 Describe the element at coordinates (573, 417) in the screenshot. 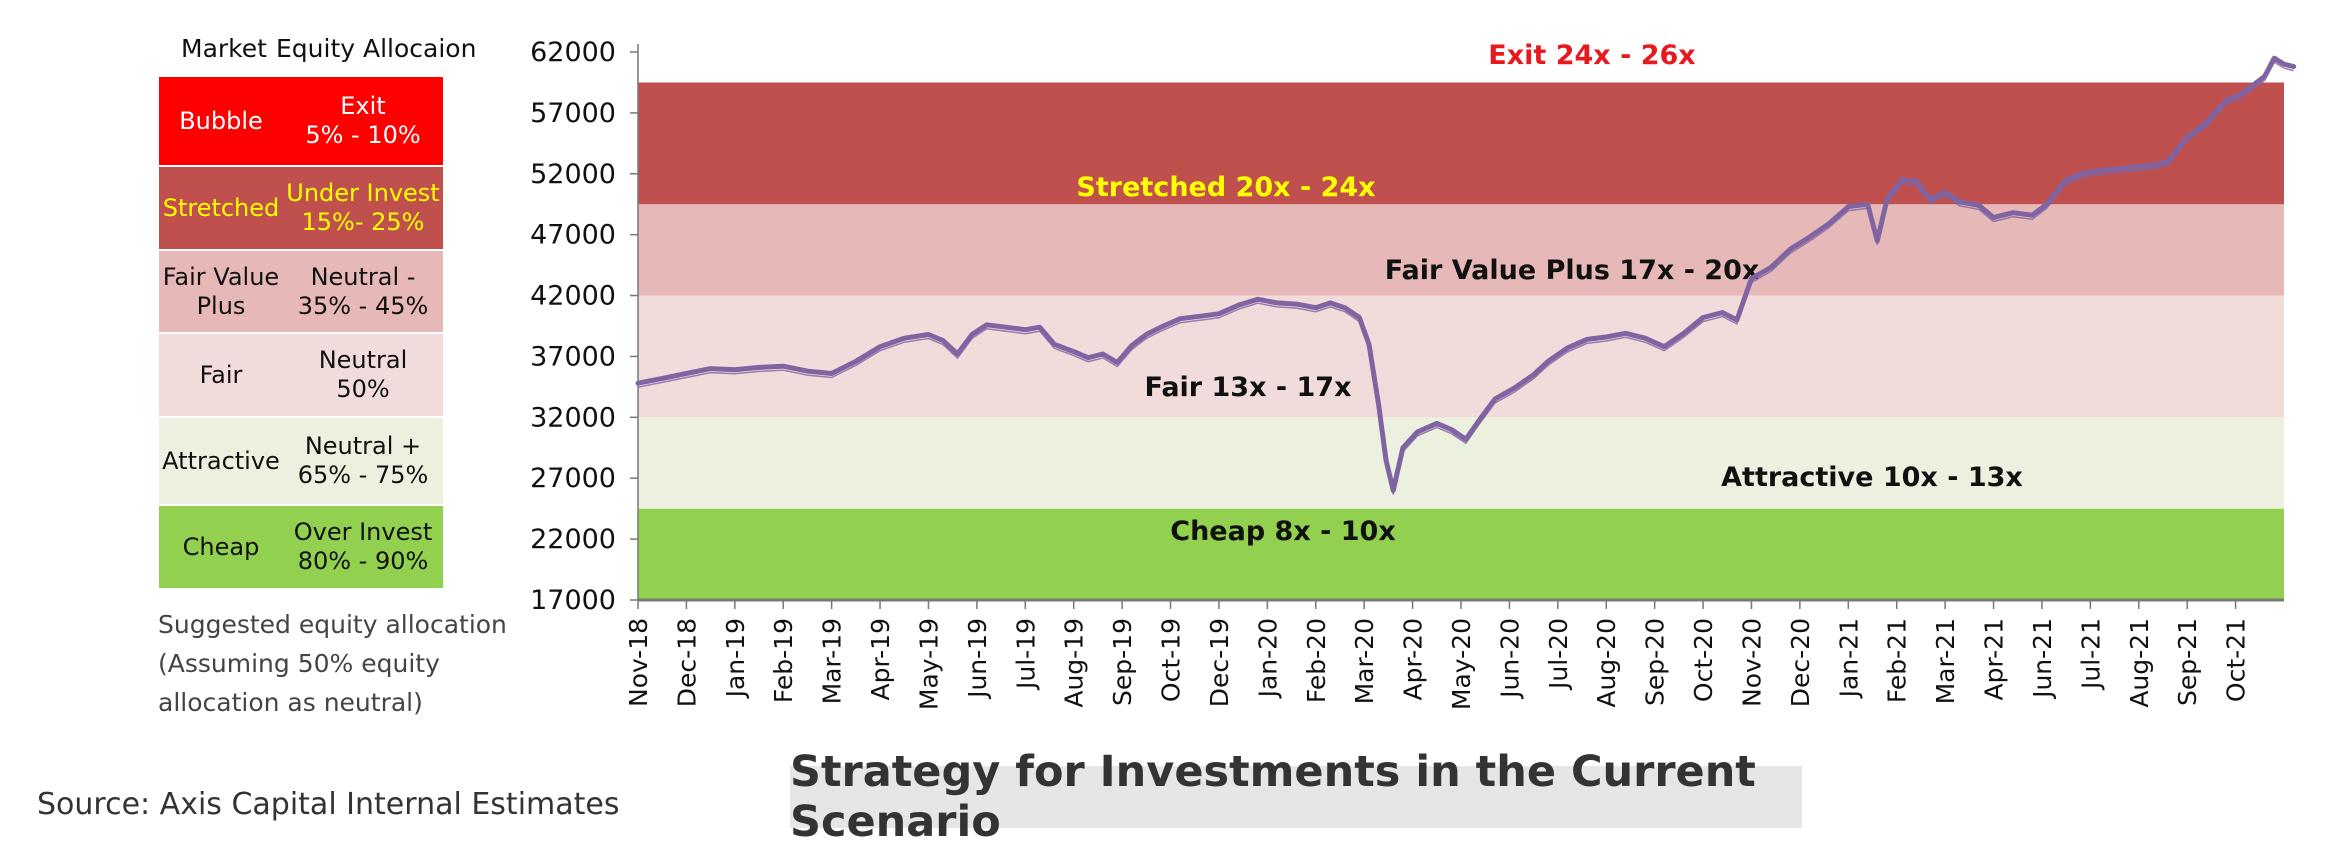

I see `y-tick-label: 32000` at that location.